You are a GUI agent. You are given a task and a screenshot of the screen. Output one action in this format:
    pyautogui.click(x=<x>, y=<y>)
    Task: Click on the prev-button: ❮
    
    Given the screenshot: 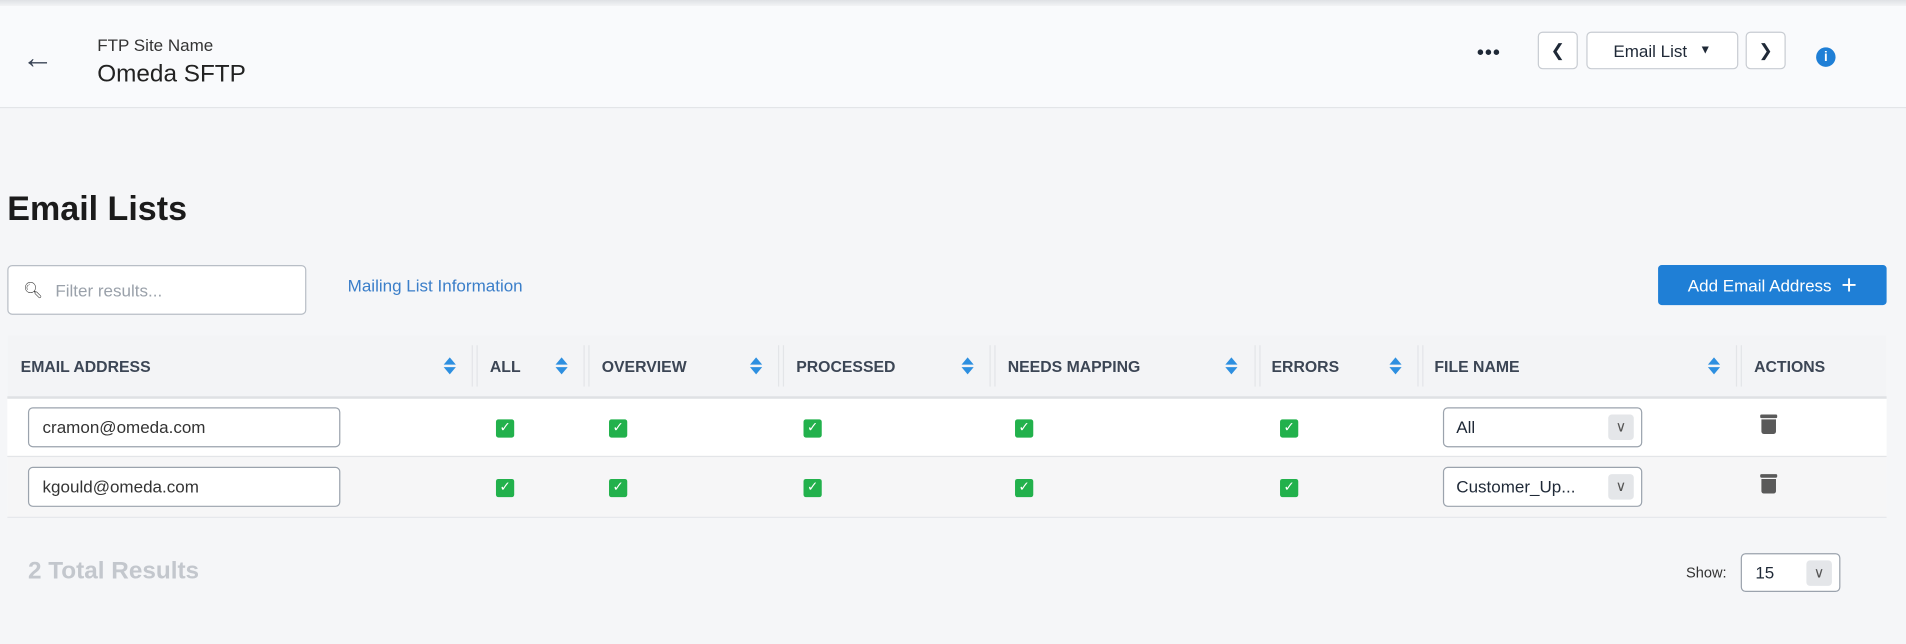 What is the action you would take?
    pyautogui.click(x=1557, y=50)
    